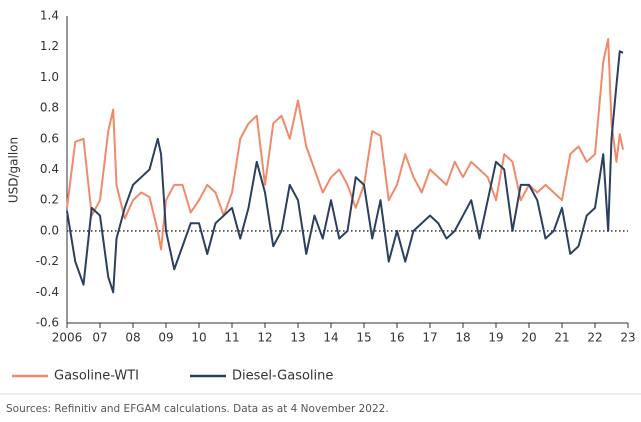 The height and width of the screenshot is (422, 641). What do you see at coordinates (282, 376) in the screenshot?
I see `legend-label: Diesel-Gasoline` at bounding box center [282, 376].